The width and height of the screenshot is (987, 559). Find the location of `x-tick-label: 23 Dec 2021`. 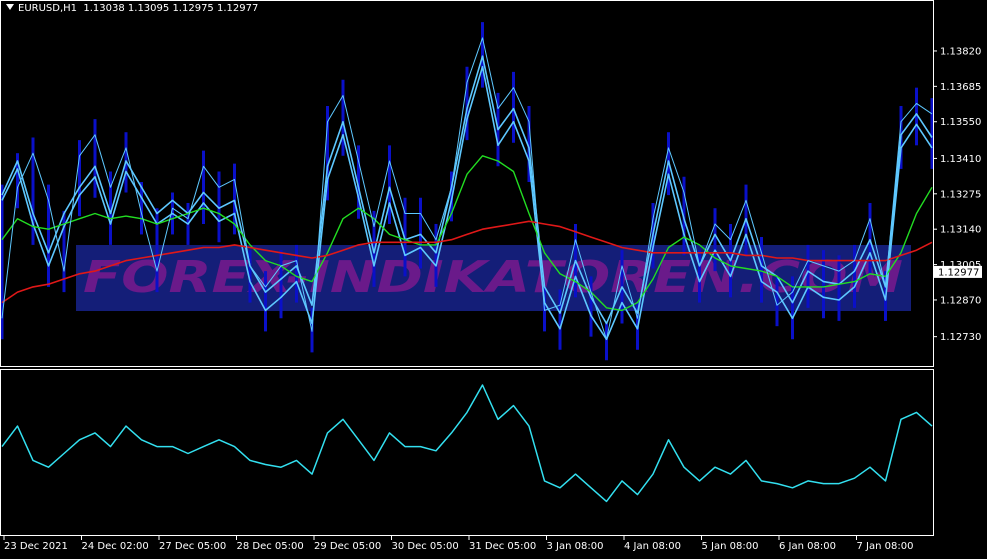

x-tick-label: 23 Dec 2021 is located at coordinates (36, 546).